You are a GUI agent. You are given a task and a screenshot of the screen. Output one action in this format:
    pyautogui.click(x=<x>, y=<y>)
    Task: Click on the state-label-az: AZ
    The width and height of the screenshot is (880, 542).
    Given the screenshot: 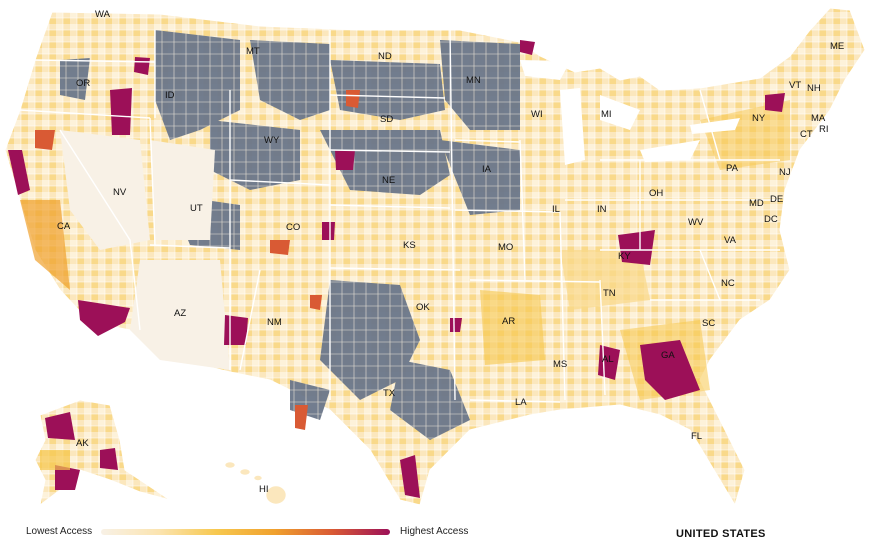 What is the action you would take?
    pyautogui.click(x=180, y=313)
    